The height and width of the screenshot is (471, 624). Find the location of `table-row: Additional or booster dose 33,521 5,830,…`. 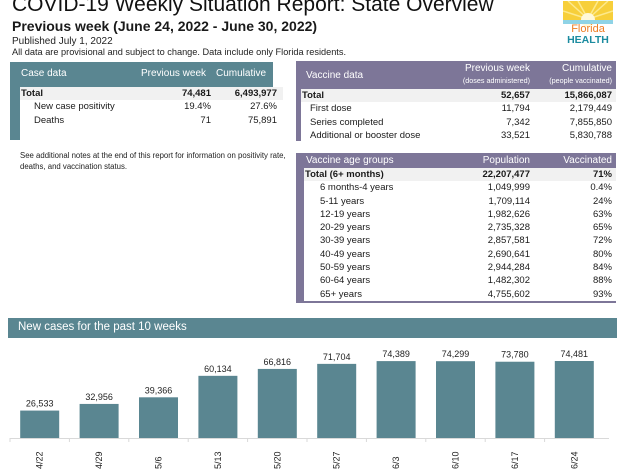

table-row: Additional or booster dose 33,521 5,830,… is located at coordinates (461, 135).